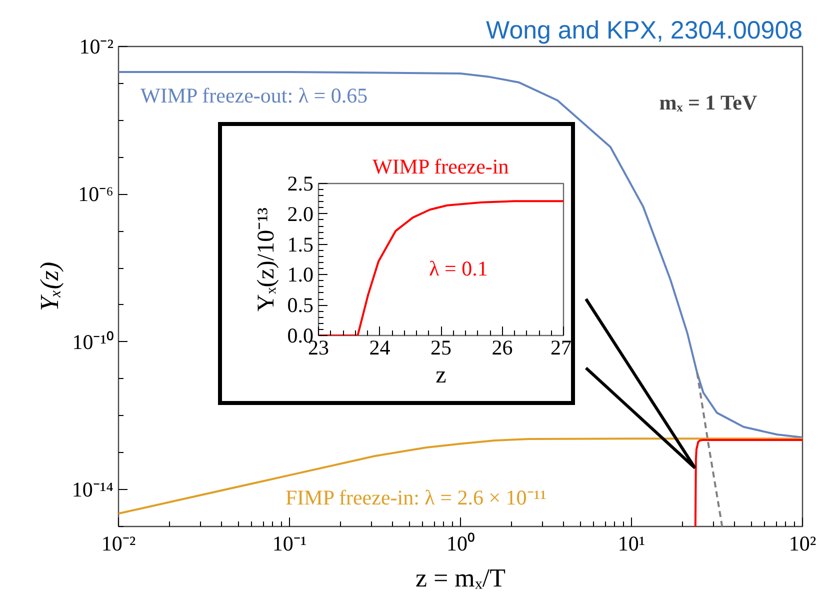 The image size is (821, 601). What do you see at coordinates (300, 244) in the screenshot?
I see `y-tick-label: 1.5` at bounding box center [300, 244].